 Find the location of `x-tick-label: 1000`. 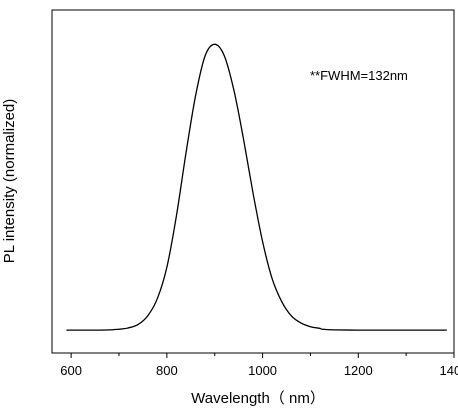

x-tick-label: 1000 is located at coordinates (262, 370).